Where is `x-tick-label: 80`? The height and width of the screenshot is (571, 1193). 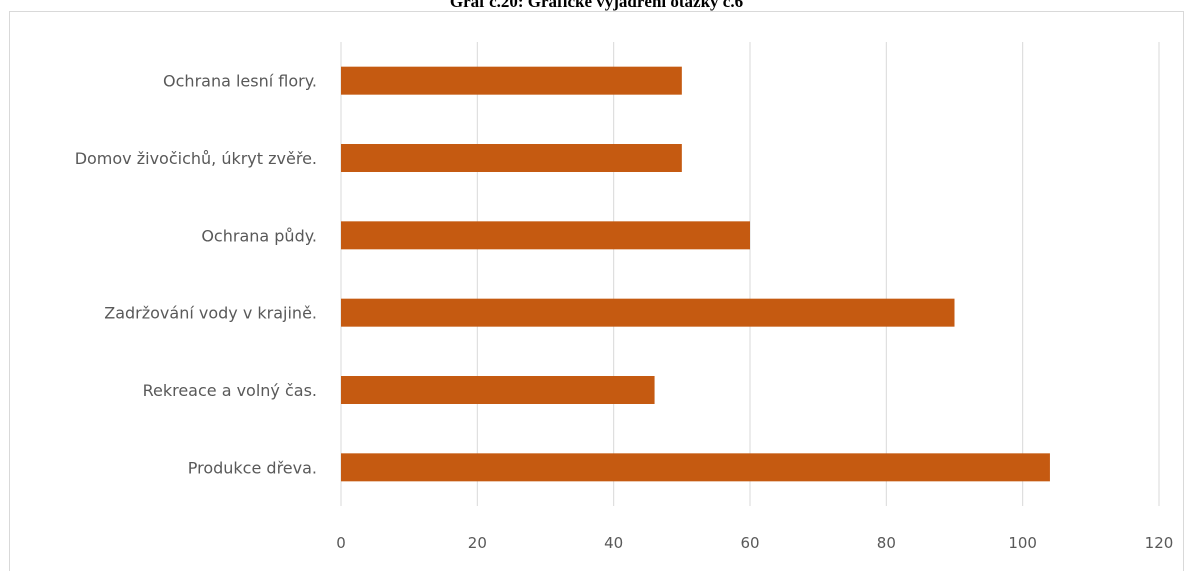
x-tick-label: 80 is located at coordinates (886, 543).